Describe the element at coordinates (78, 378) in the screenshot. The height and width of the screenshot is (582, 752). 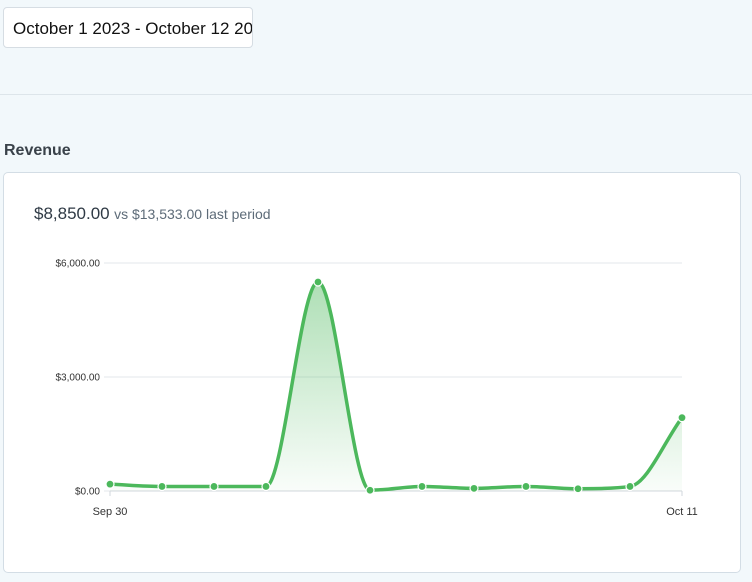
I see `y-tick-label: $3,000.00` at that location.